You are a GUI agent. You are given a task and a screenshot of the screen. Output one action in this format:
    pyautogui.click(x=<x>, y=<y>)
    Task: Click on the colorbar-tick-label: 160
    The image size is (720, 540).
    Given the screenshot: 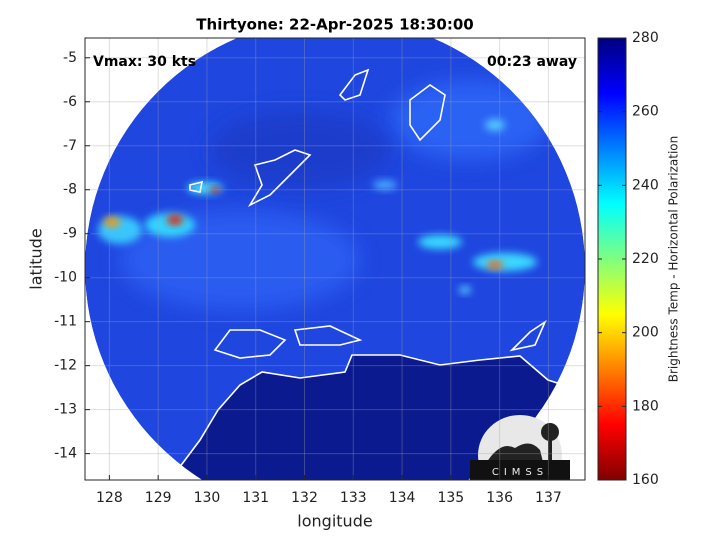 What is the action you would take?
    pyautogui.click(x=645, y=480)
    